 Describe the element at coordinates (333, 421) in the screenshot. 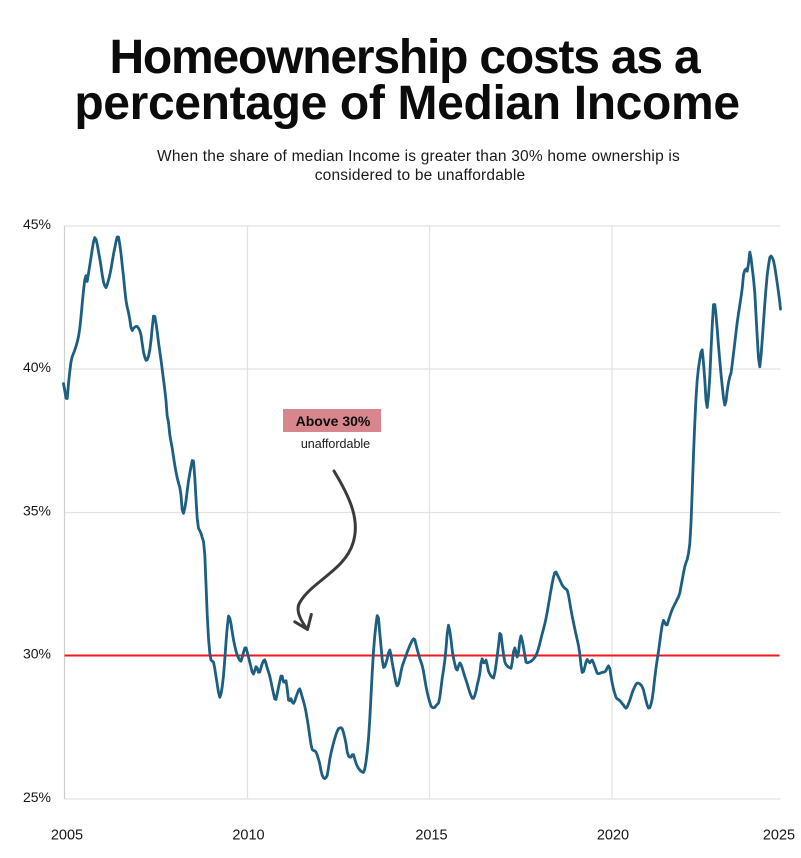

I see `svg-text: Above 30%` at that location.